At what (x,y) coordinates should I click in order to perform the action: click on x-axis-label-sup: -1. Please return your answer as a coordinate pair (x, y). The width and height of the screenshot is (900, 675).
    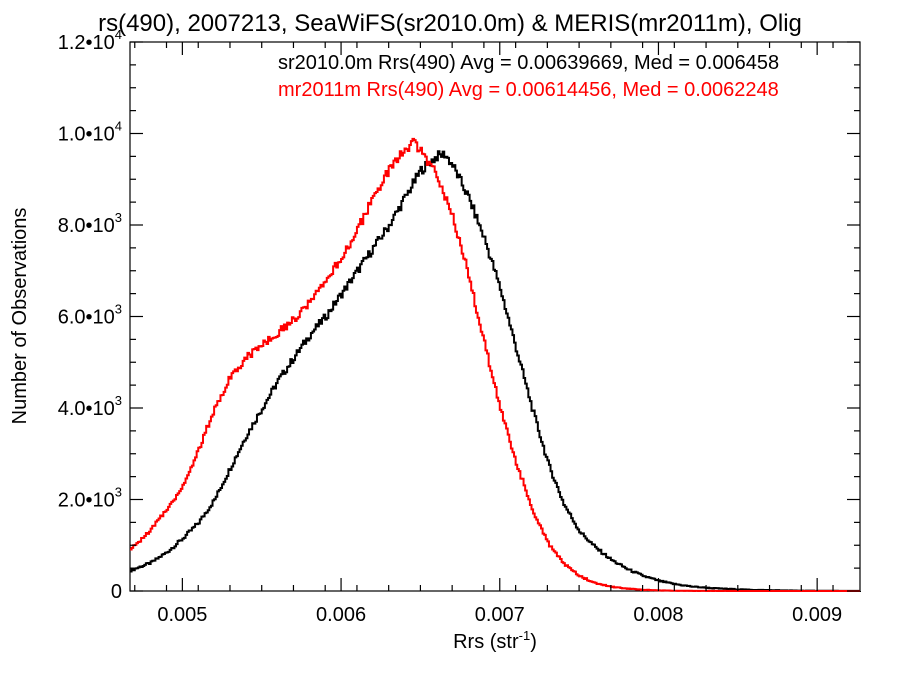
    Looking at the image, I should click on (525, 635).